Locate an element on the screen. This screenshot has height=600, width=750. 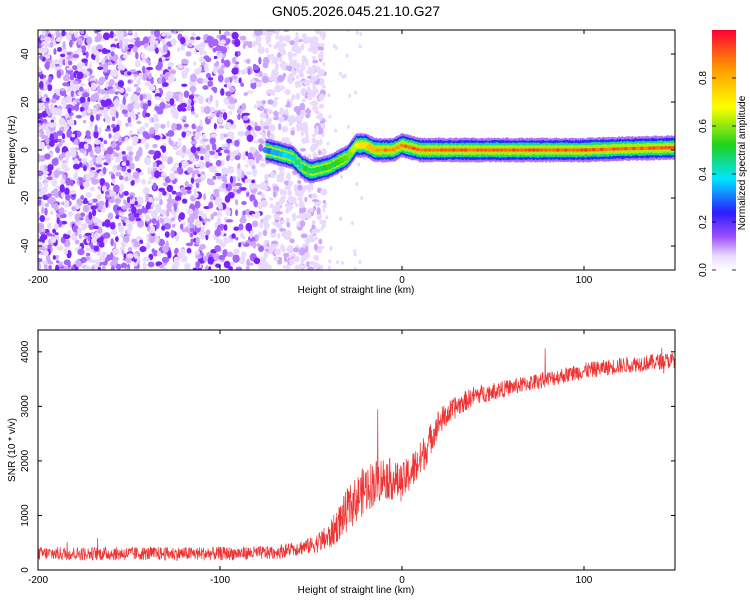
snr-y-tick-label: 3000 is located at coordinates (25, 406).